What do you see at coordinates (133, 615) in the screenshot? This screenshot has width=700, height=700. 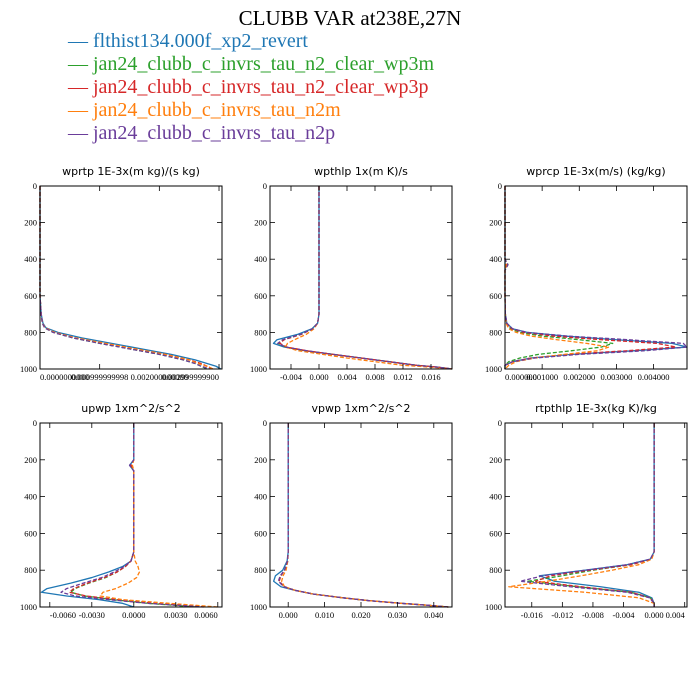 I see `x-tick-label: 0.0000` at bounding box center [133, 615].